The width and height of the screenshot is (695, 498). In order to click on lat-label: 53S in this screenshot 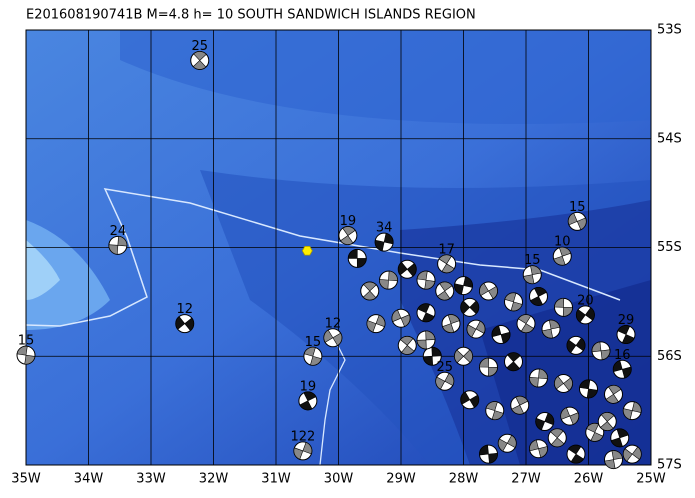, I will do `click(669, 30)`.